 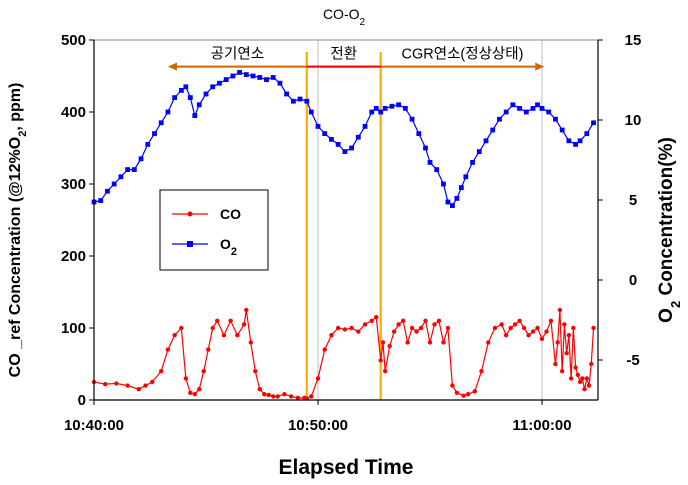 I want to click on y-left-title-sub: 2, so click(x=23, y=134).